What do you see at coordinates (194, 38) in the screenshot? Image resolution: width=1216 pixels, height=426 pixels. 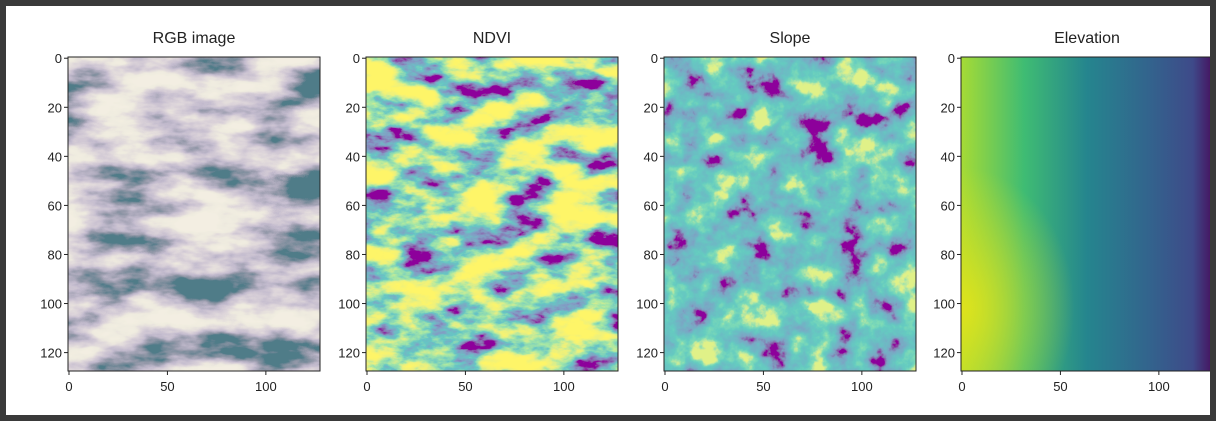 I see `subplot-title: RGB image` at bounding box center [194, 38].